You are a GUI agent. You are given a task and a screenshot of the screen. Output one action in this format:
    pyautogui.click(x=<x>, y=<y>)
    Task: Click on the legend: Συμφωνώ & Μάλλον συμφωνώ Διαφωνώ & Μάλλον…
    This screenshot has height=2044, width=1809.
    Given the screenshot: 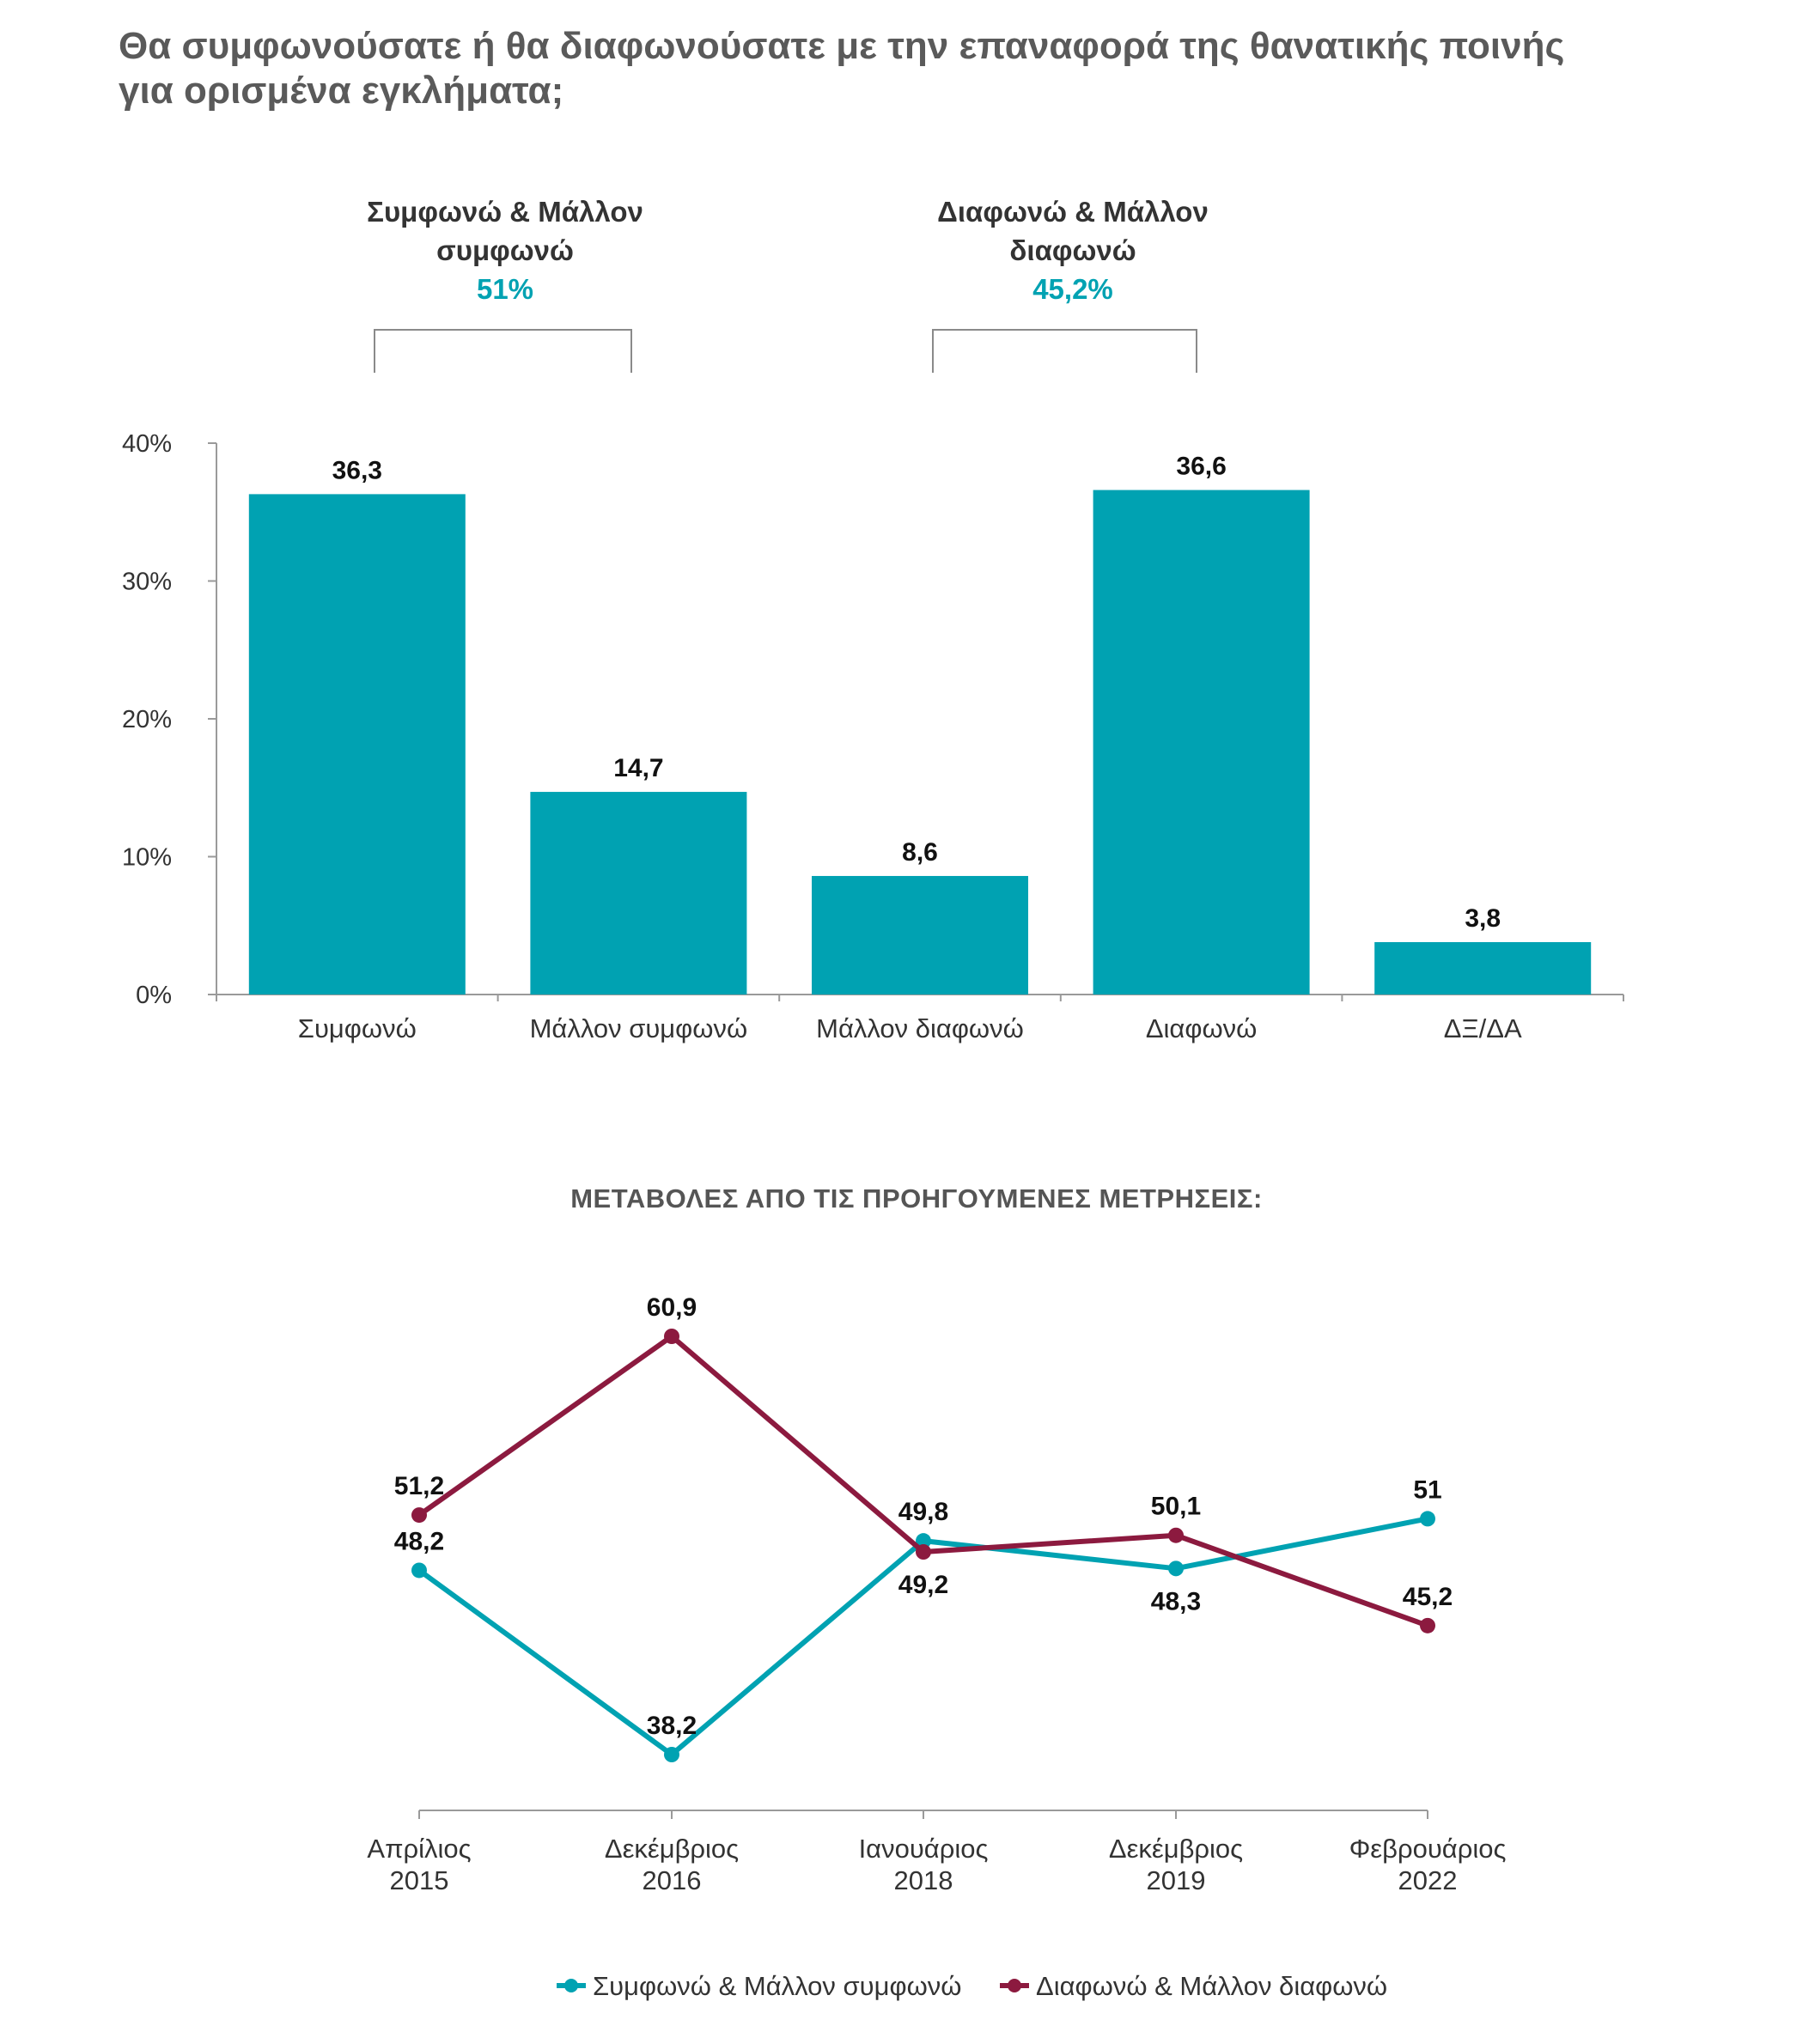 What is the action you would take?
    pyautogui.click(x=972, y=1986)
    